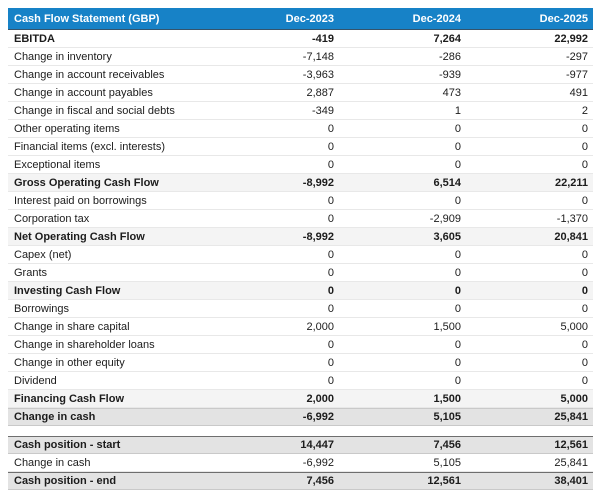 The height and width of the screenshot is (496, 600). What do you see at coordinates (65, 481) in the screenshot?
I see `row-label: Cash position - end` at bounding box center [65, 481].